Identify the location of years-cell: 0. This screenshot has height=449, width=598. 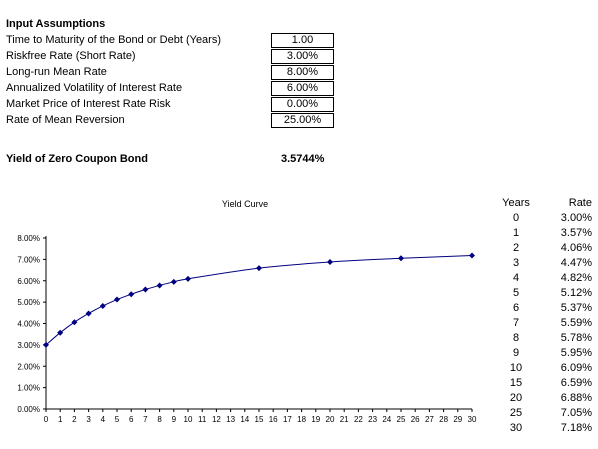
(516, 218).